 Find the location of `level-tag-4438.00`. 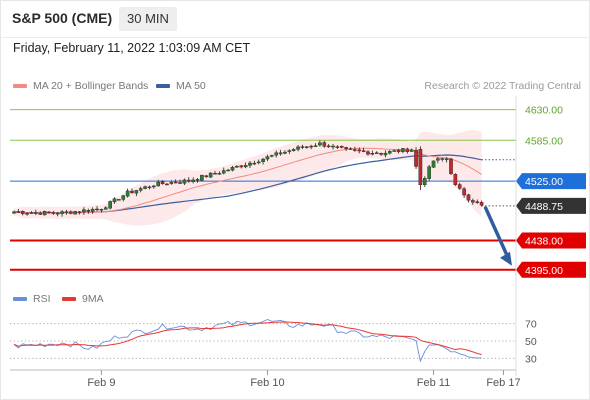

level-tag-4438.00 is located at coordinates (551, 240).